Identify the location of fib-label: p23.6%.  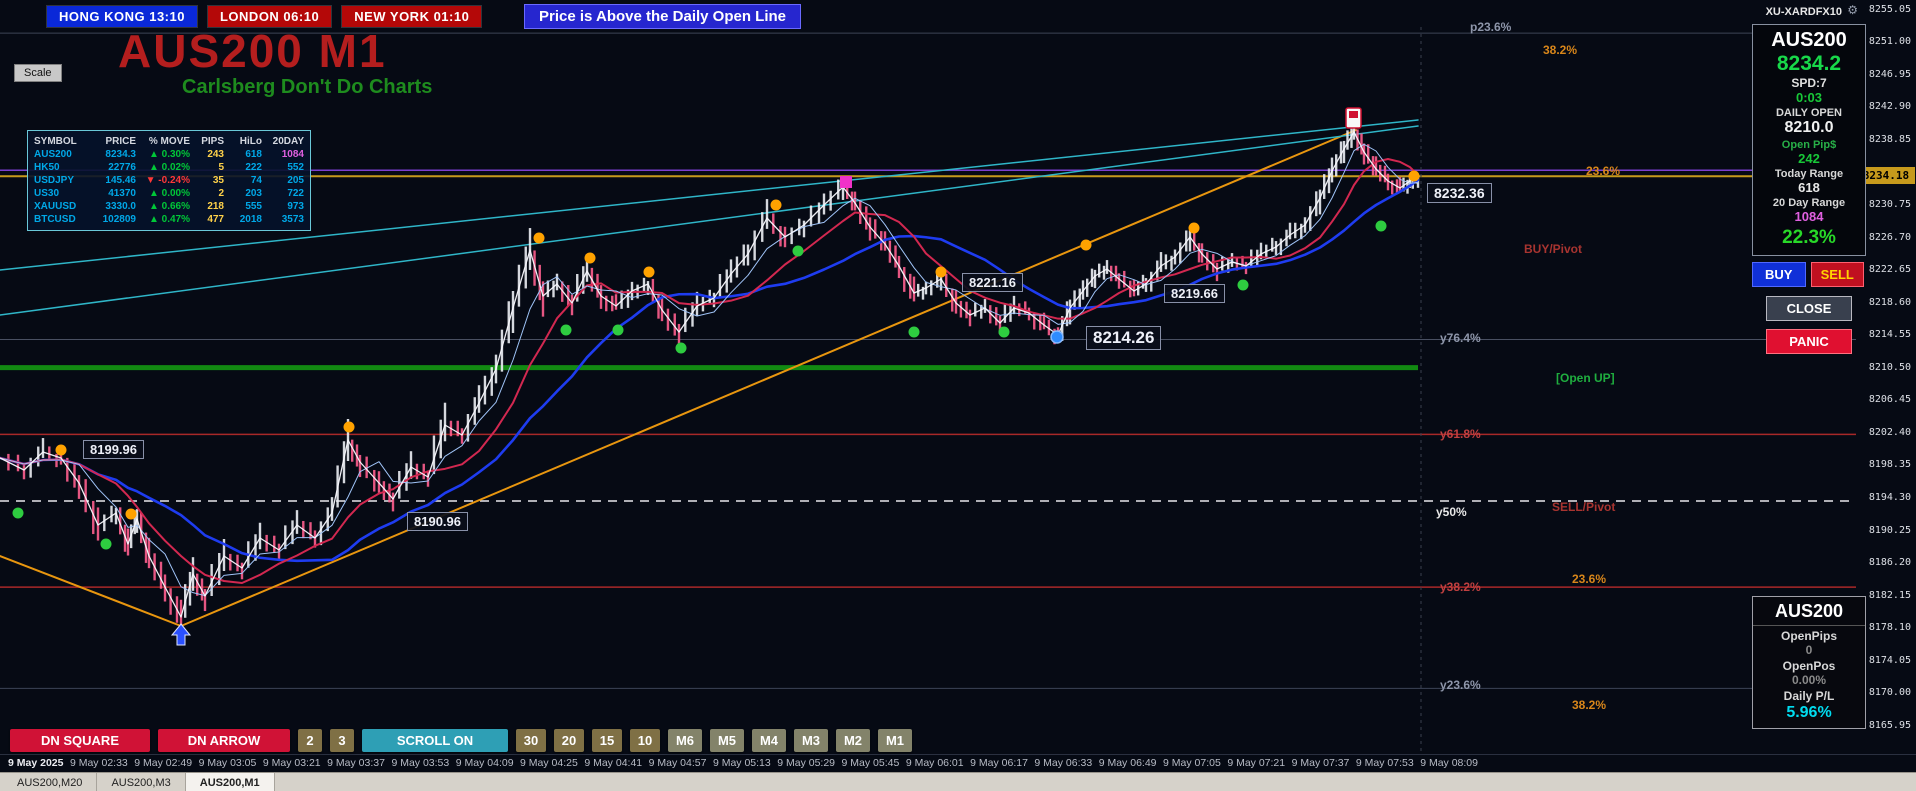
(1491, 27).